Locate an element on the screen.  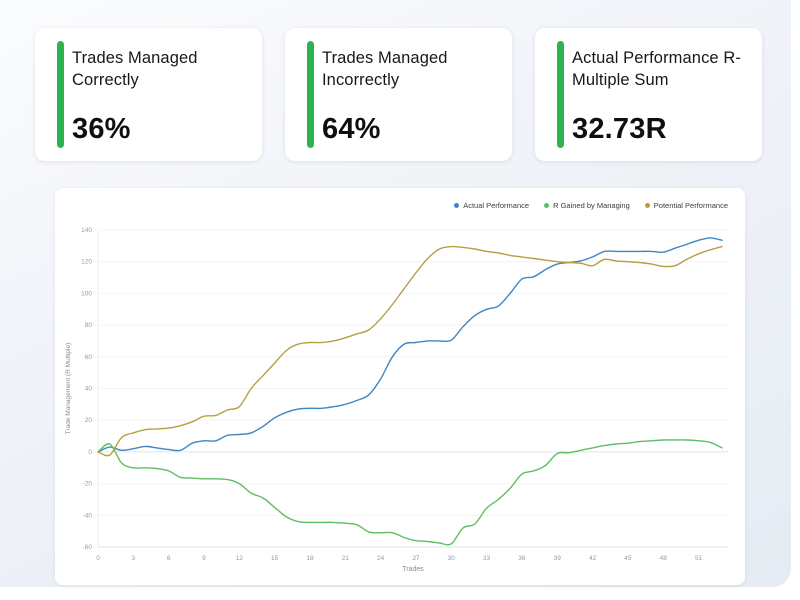
x-tick-label: 18 is located at coordinates (310, 558).